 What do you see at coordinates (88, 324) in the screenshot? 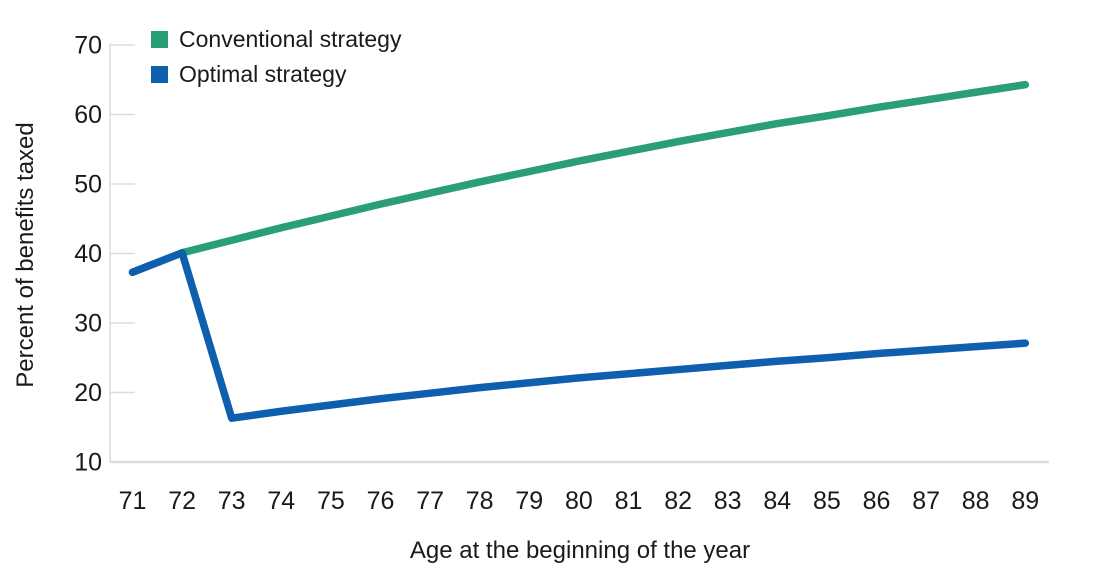
I see `y-tick-label: 30` at bounding box center [88, 324].